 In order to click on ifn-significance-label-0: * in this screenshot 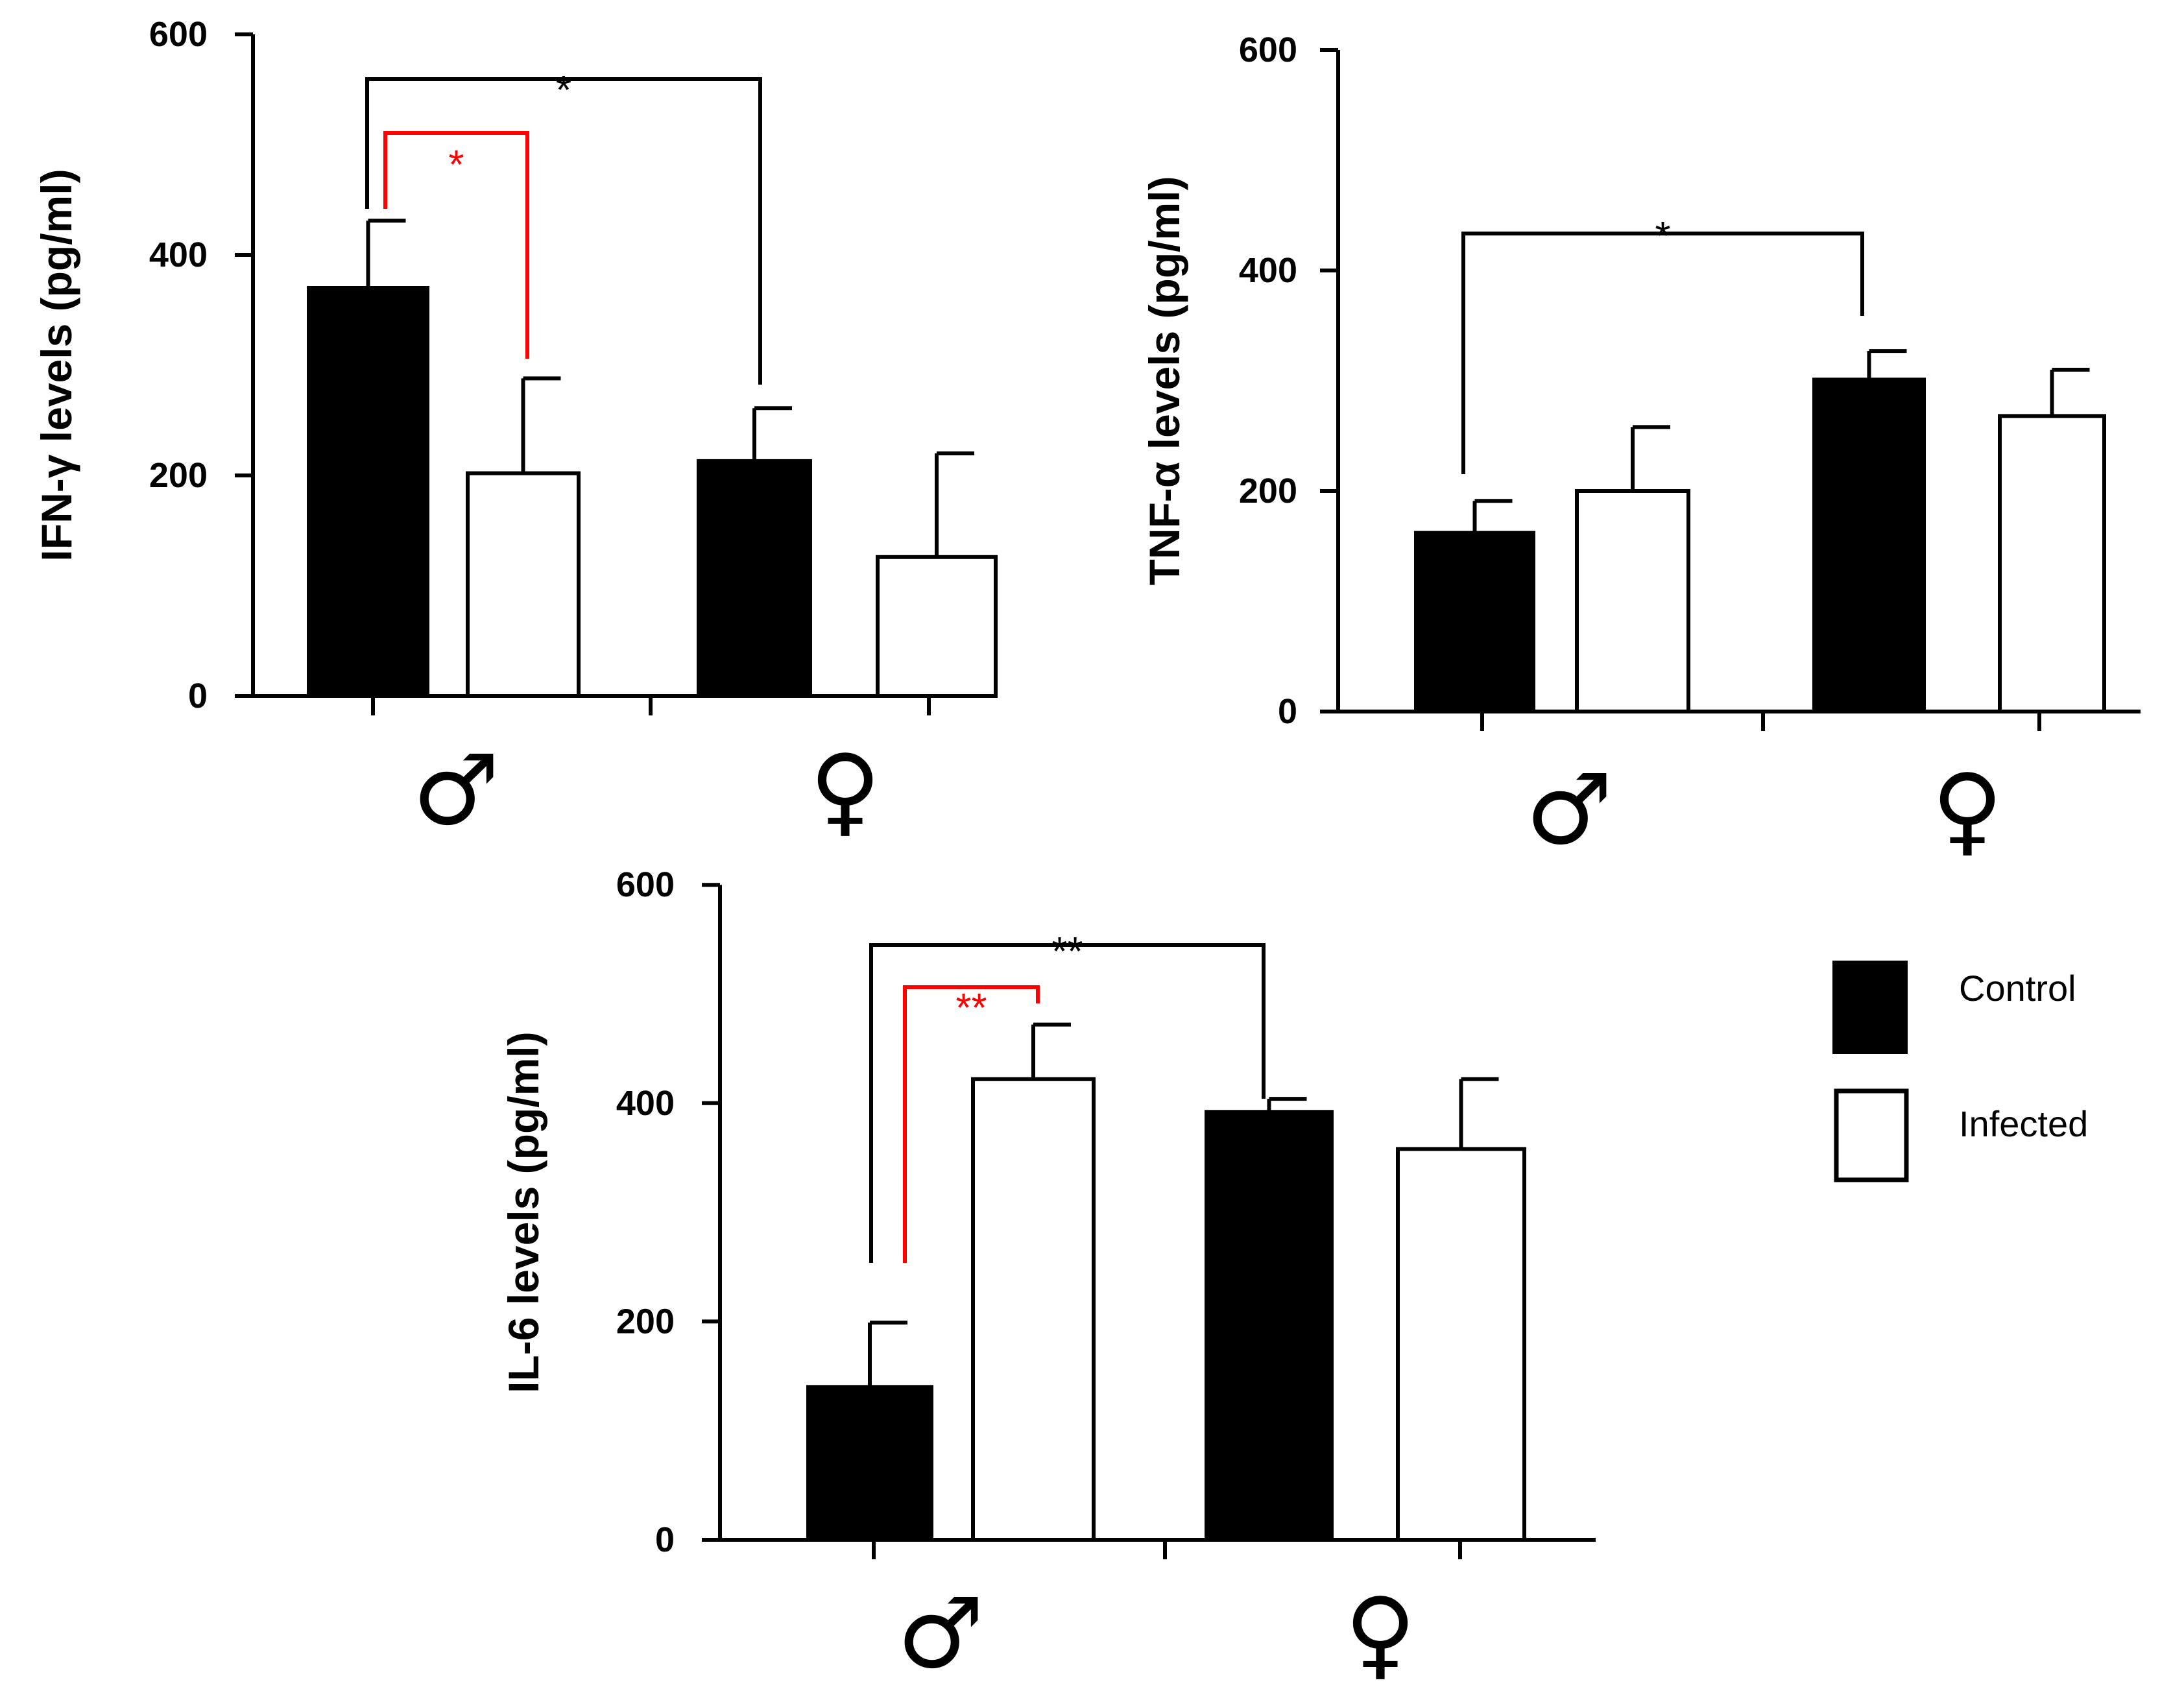, I will do `click(456, 165)`.